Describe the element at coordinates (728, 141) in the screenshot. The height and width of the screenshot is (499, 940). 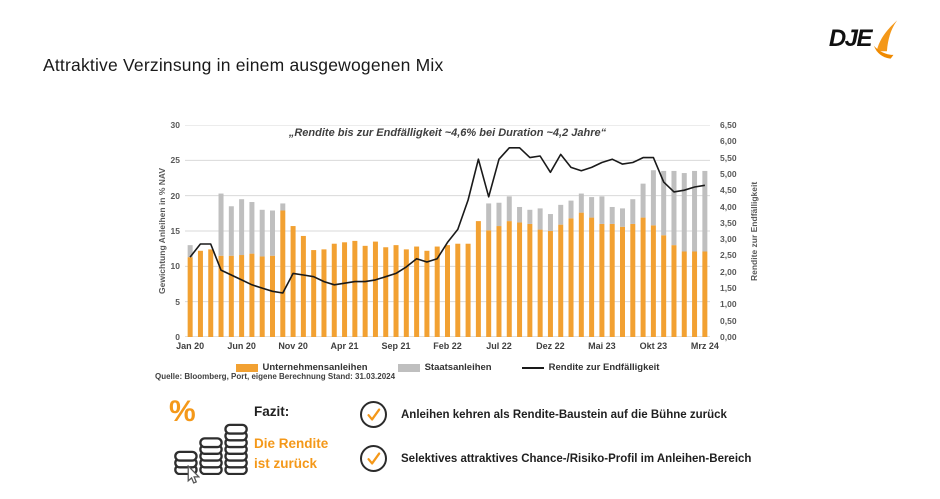
I see `tick-label: 6,00` at that location.